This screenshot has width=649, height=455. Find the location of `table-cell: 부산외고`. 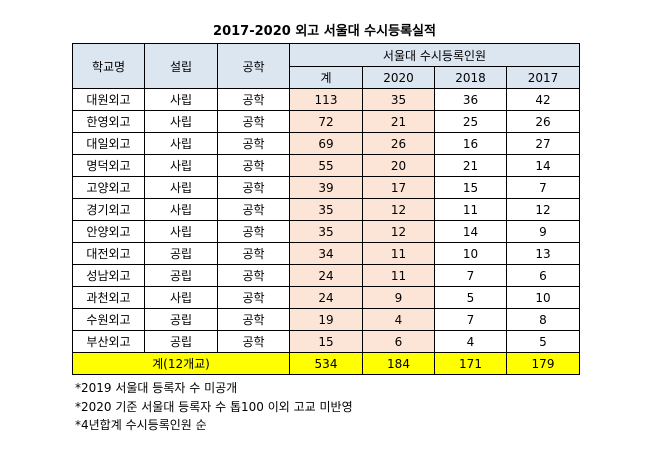

table-cell: 부산외고 is located at coordinates (108, 341).